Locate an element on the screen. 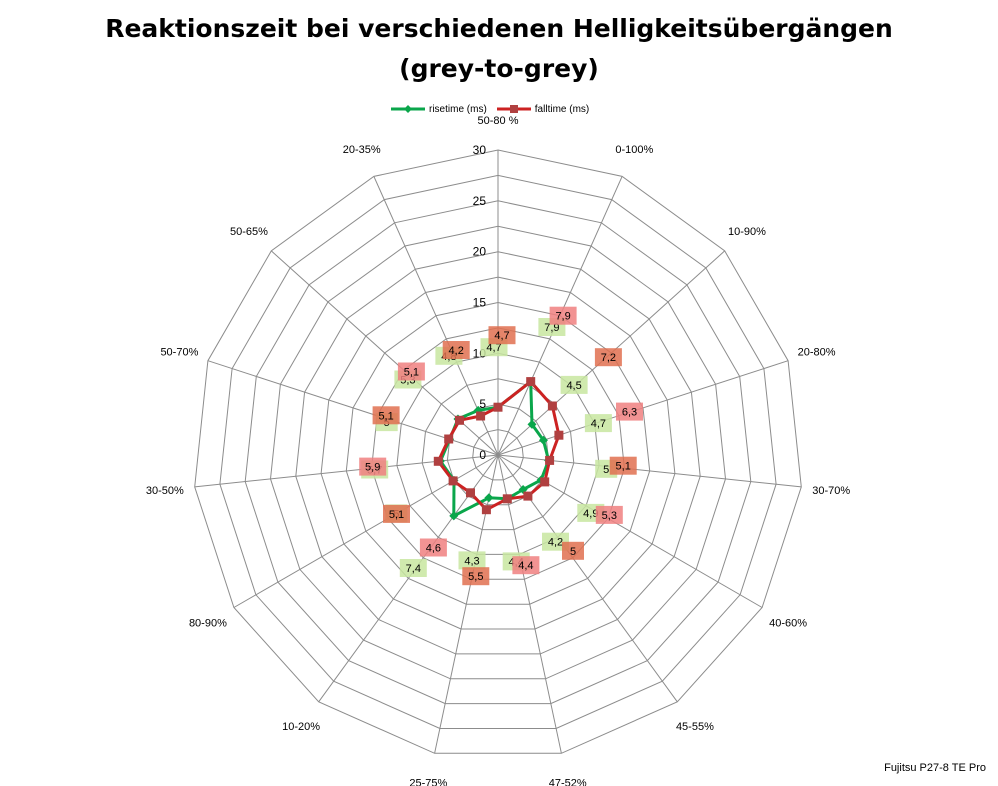 This screenshot has height=786, width=998. falltime-legend-icon is located at coordinates (513, 109).